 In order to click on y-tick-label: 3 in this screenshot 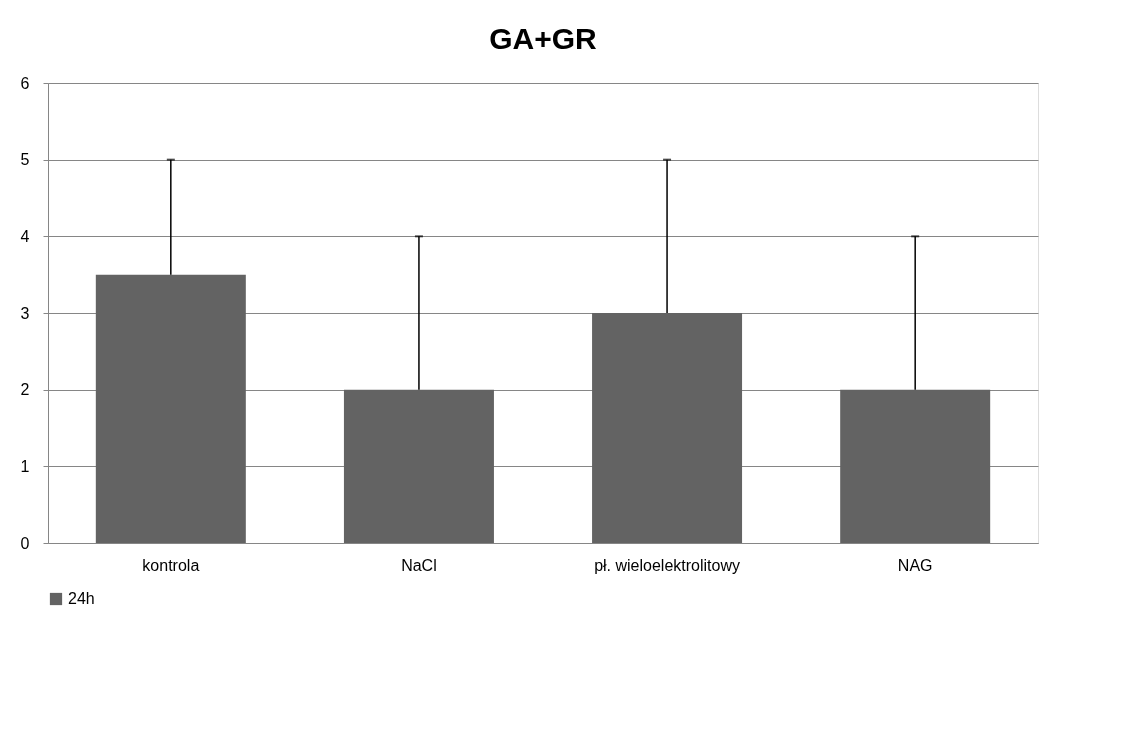, I will do `click(25, 313)`.